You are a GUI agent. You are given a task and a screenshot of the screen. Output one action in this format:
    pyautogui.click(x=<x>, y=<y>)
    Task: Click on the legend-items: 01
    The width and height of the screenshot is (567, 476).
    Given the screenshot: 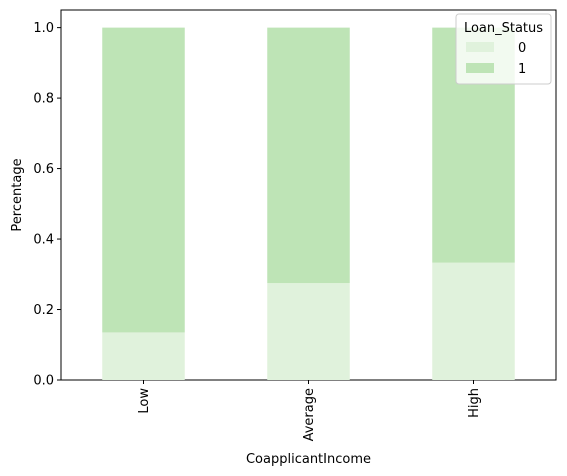 What is the action you would take?
    pyautogui.click(x=496, y=59)
    